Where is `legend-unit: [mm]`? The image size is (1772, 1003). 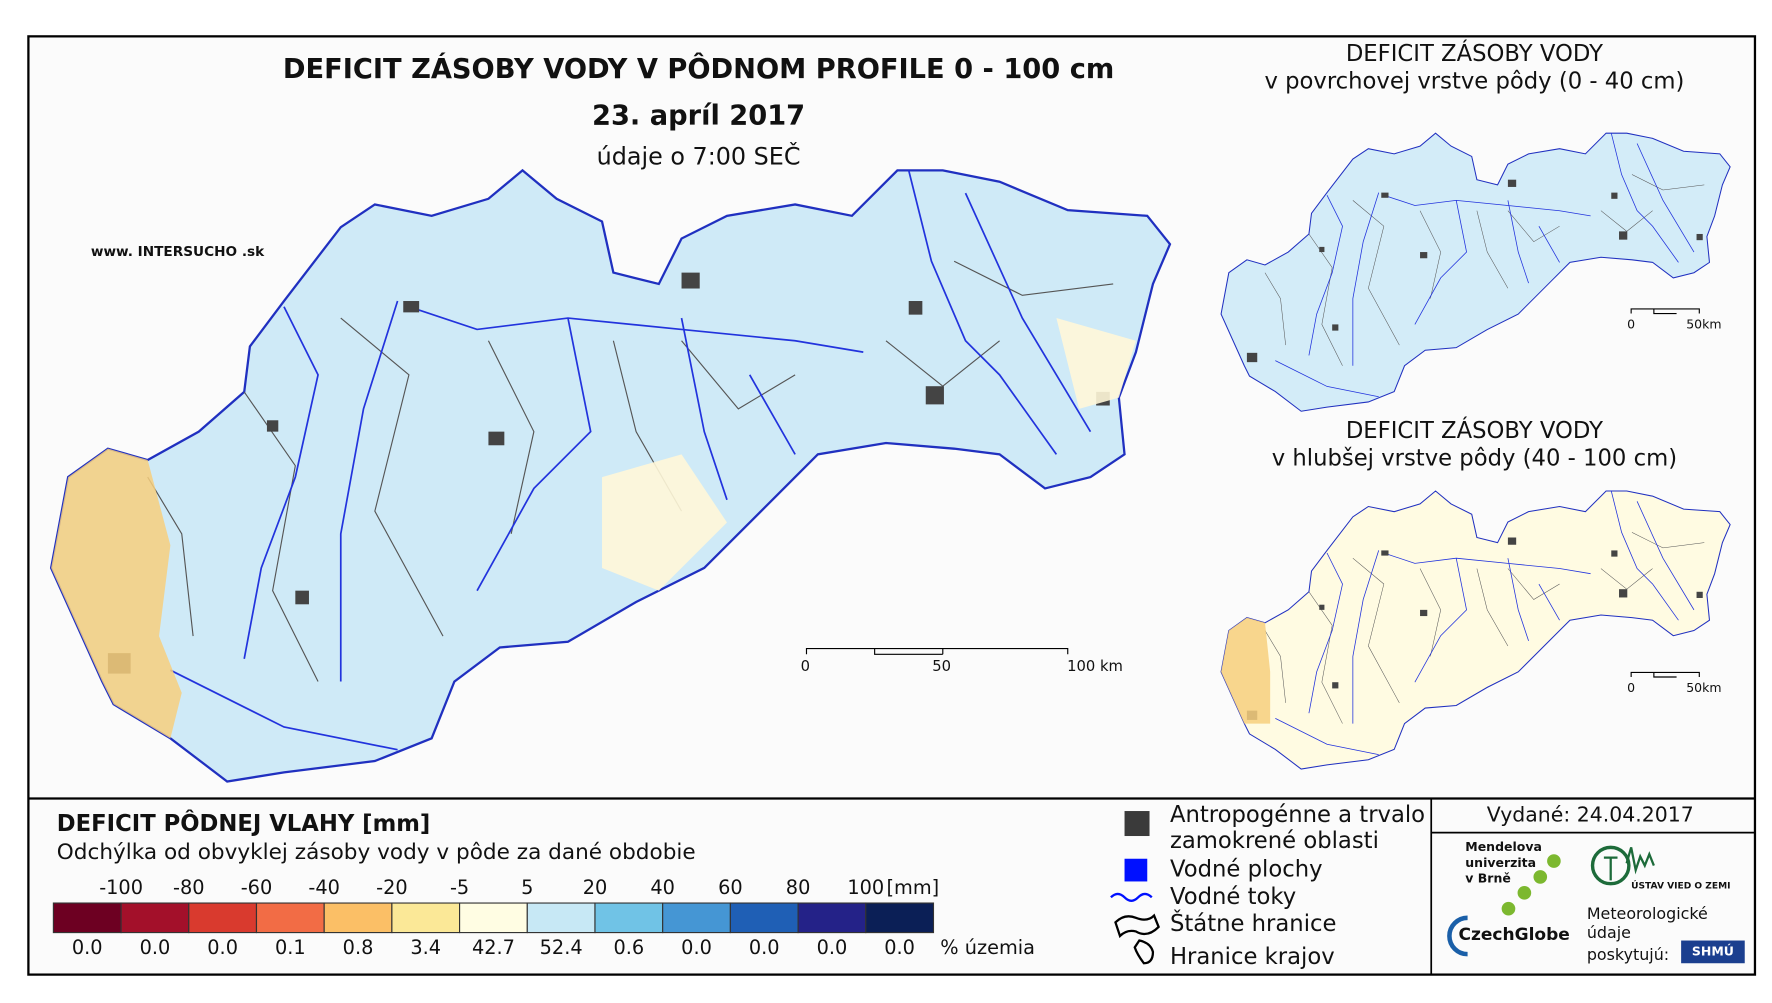 legend-unit: [mm] is located at coordinates (913, 887).